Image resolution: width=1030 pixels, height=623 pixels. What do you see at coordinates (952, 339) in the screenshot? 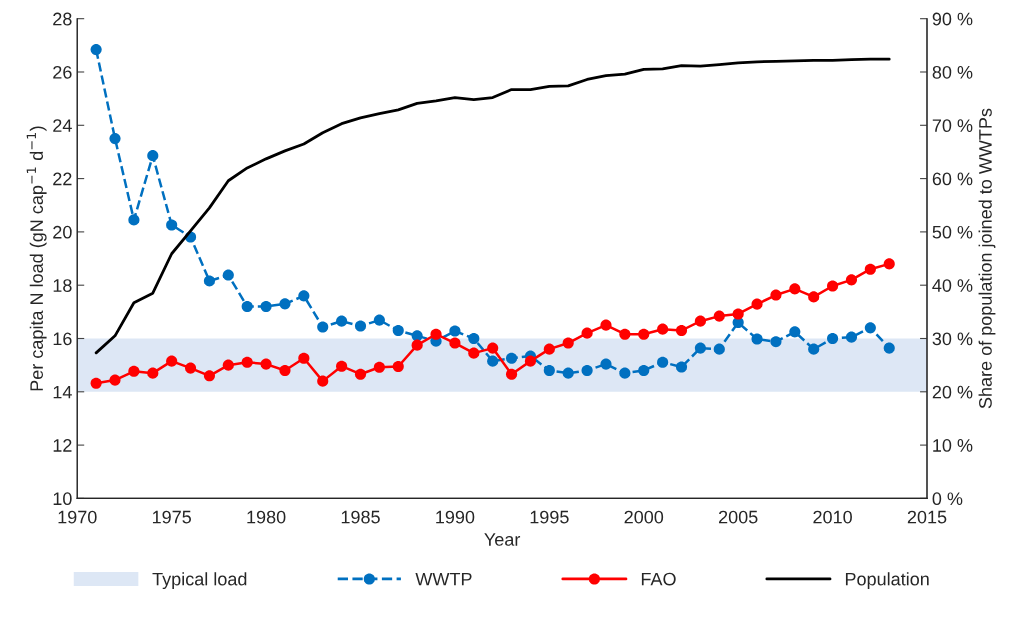
I see `y2-tick-label: 30 %` at bounding box center [952, 339].